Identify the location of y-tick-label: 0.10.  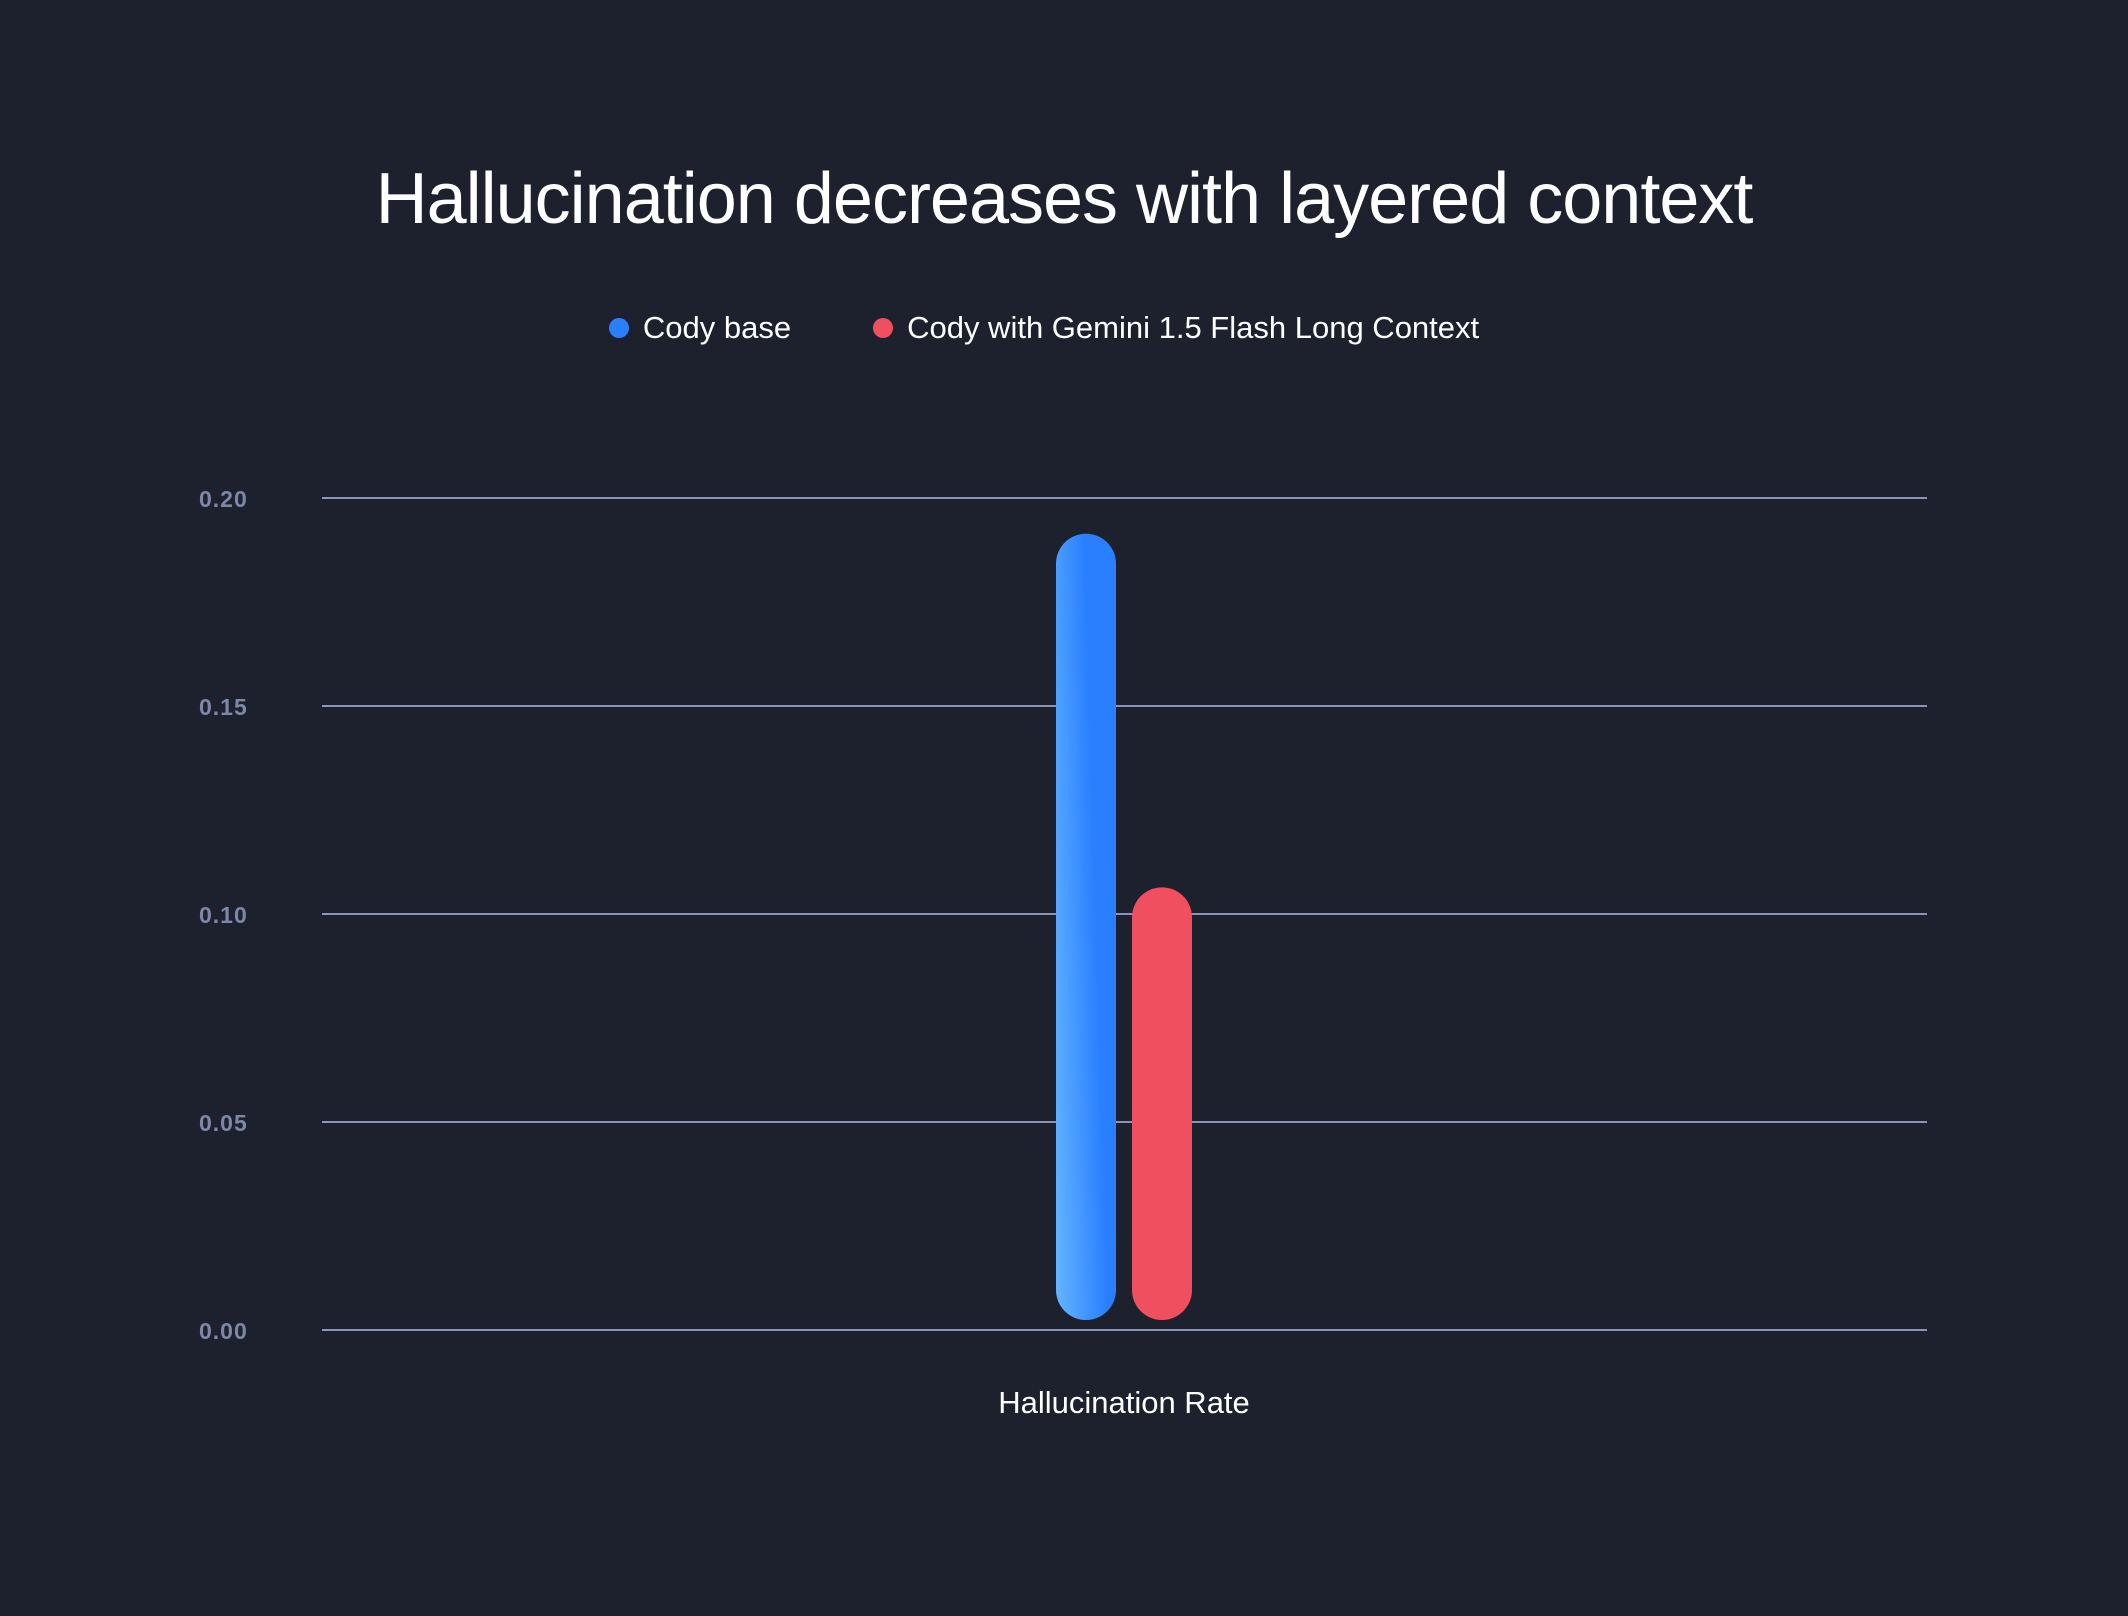
(223, 915).